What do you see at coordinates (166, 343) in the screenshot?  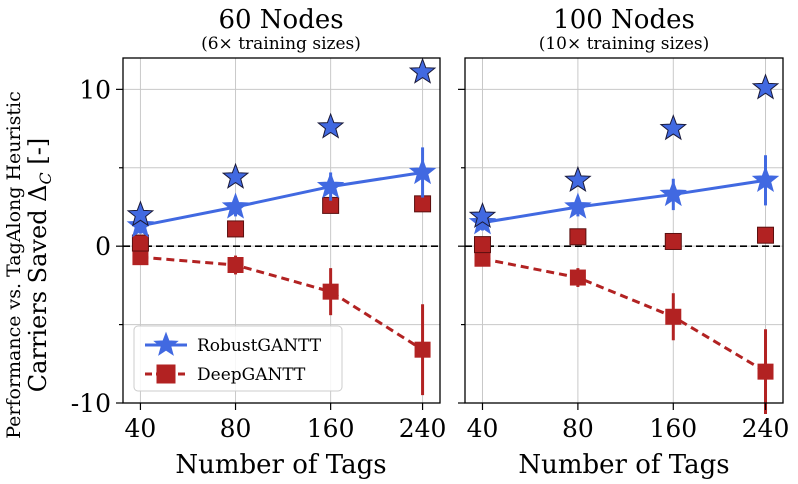 I see `legend-star-icon` at bounding box center [166, 343].